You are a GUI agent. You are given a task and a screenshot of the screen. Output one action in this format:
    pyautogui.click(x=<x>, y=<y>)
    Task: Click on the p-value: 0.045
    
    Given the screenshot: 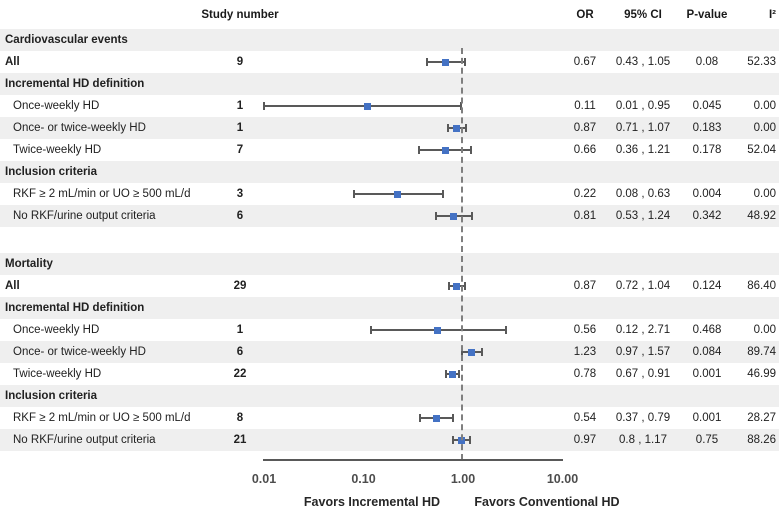 What is the action you would take?
    pyautogui.click(x=707, y=106)
    